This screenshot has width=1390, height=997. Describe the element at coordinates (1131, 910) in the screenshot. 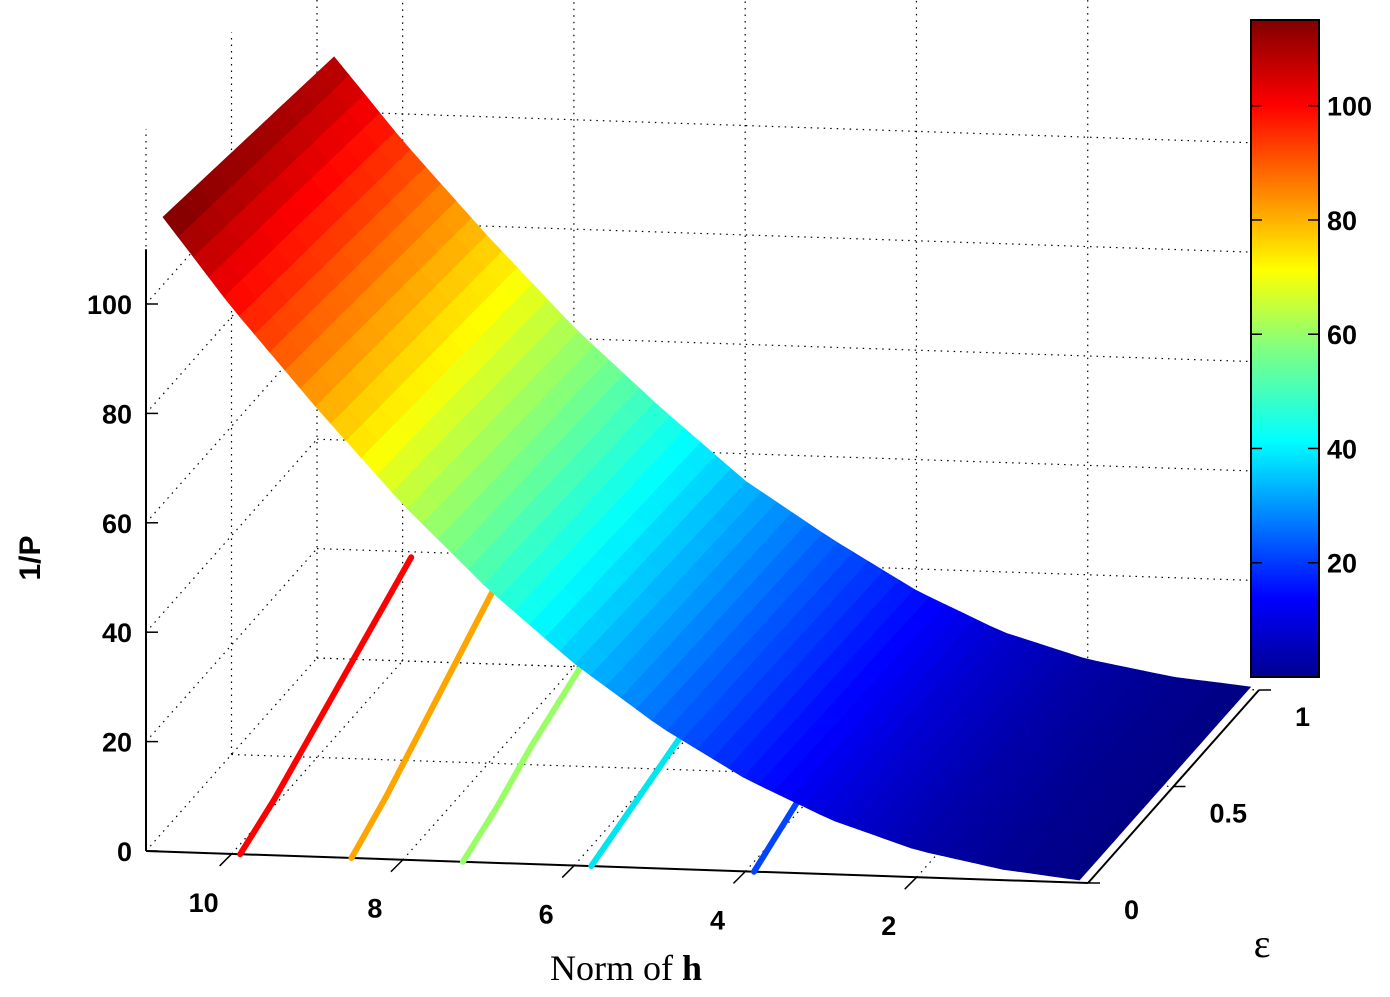

I see `y-tick-label: 0` at that location.